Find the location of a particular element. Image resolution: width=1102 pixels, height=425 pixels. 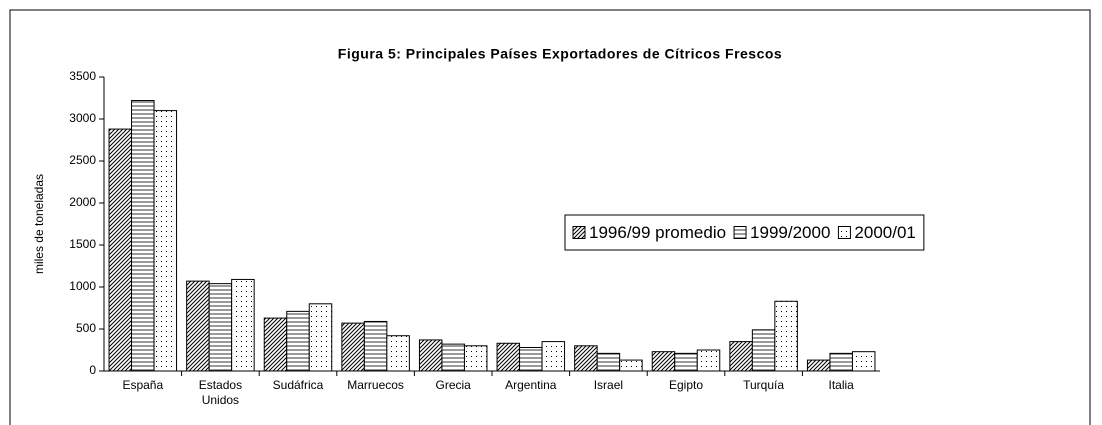

x-tick-label: Grecia is located at coordinates (453, 385).